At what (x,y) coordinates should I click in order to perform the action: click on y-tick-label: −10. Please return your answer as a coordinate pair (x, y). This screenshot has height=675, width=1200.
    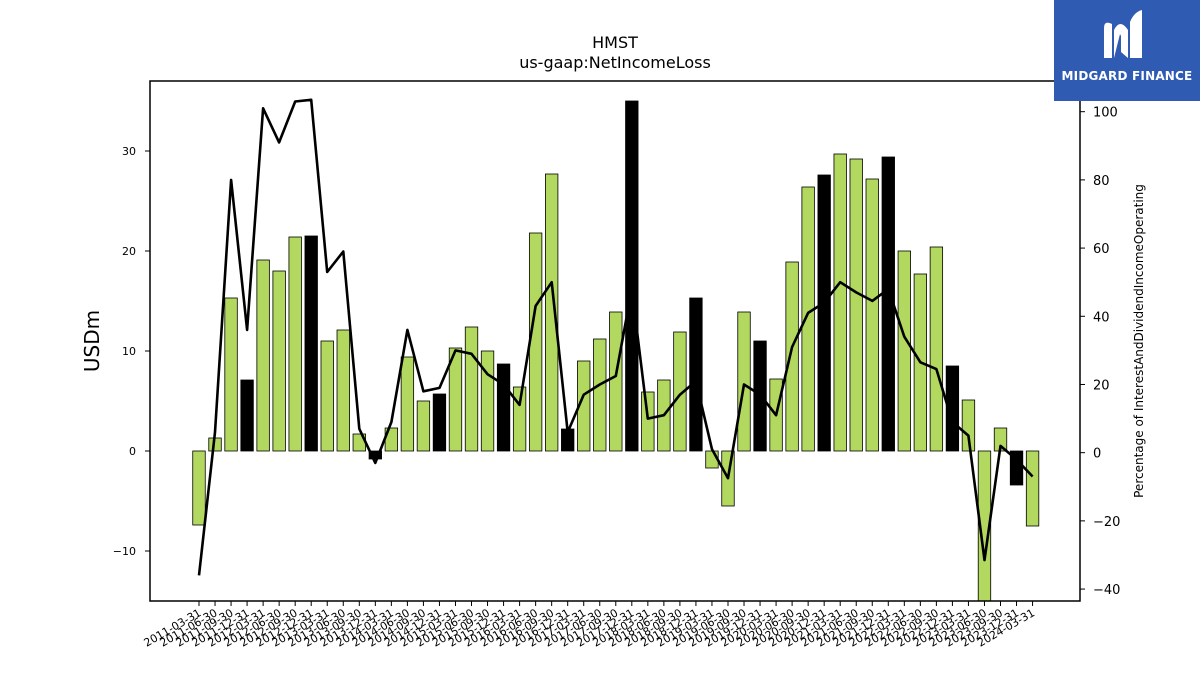
    Looking at the image, I should click on (124, 551).